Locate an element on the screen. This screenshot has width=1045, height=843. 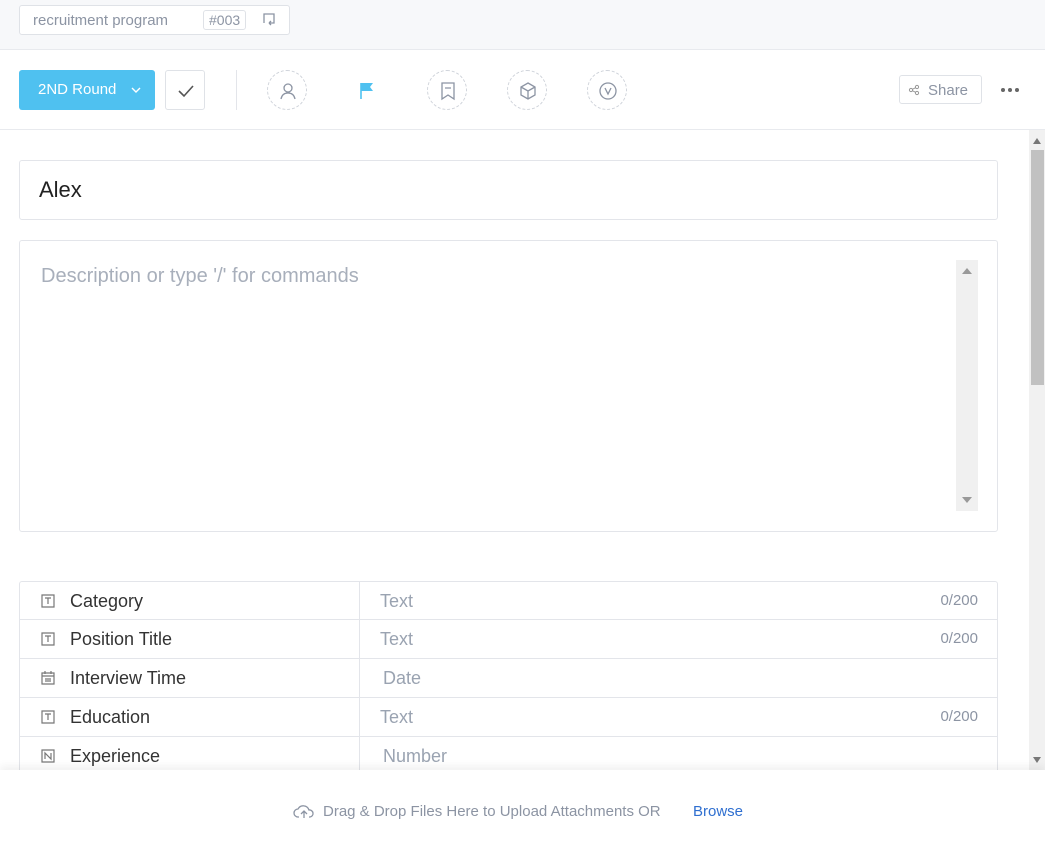
user-icon is located at coordinates (288, 91).